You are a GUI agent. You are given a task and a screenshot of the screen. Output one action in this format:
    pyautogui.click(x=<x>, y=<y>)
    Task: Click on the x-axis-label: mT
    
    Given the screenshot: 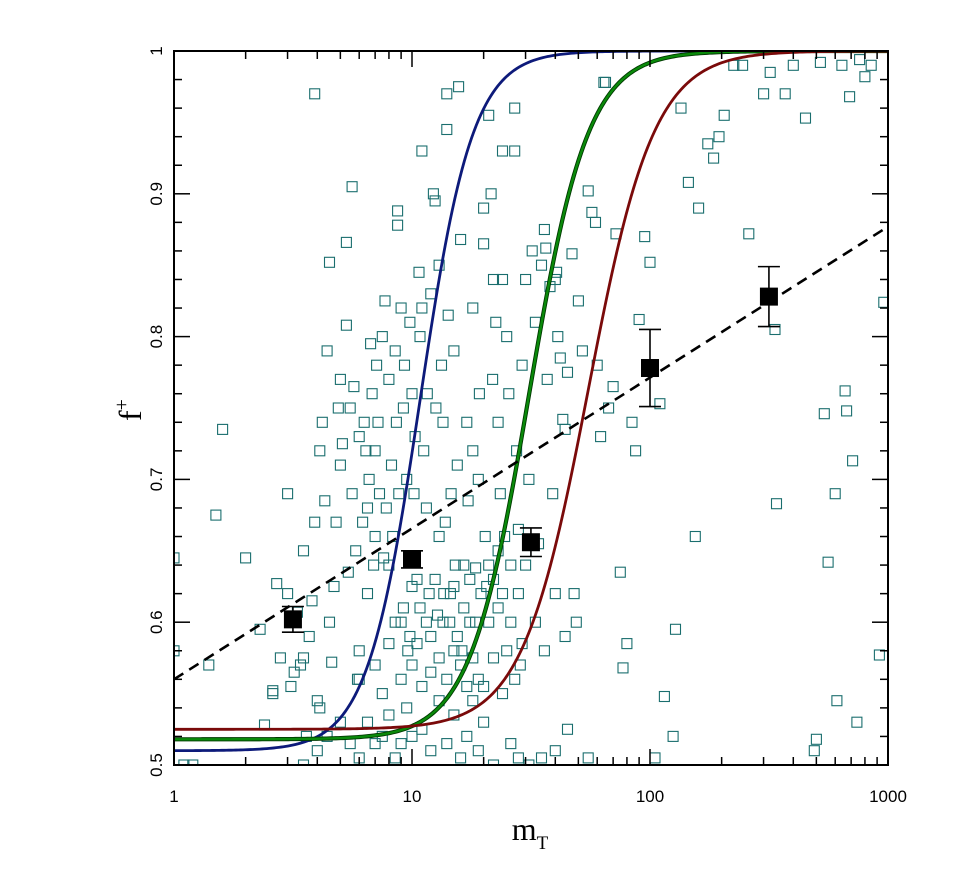 What is the action you would take?
    pyautogui.click(x=530, y=832)
    